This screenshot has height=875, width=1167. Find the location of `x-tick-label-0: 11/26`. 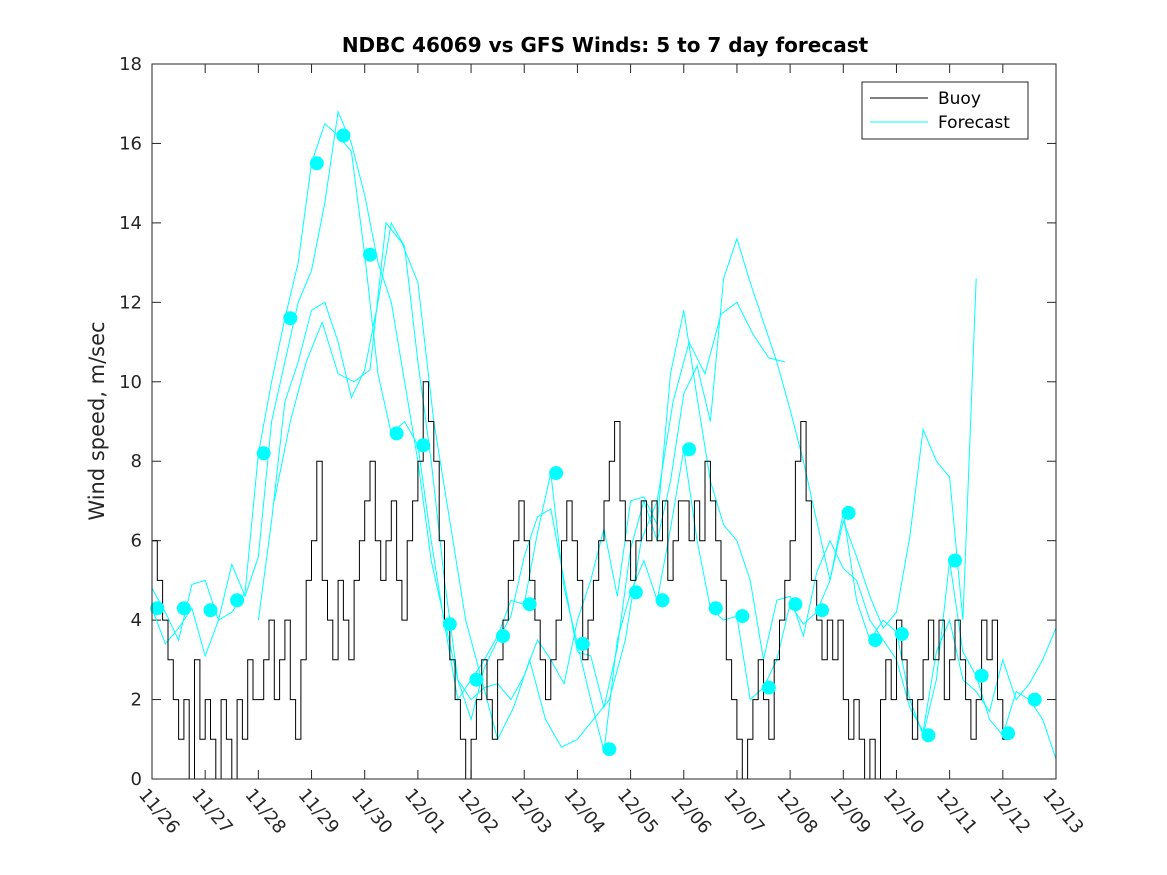

x-tick-label-0: 11/26 is located at coordinates (158, 811).